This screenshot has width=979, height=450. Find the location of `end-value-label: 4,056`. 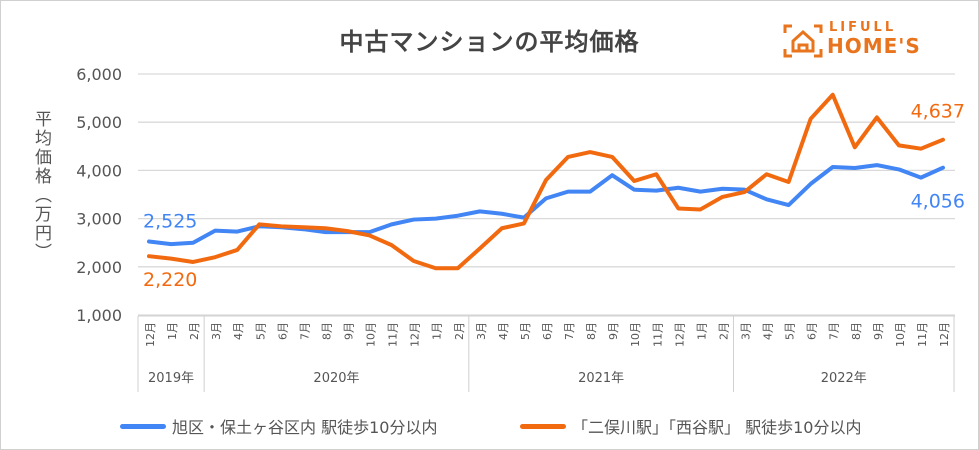

end-value-label: 4,056 is located at coordinates (938, 202).